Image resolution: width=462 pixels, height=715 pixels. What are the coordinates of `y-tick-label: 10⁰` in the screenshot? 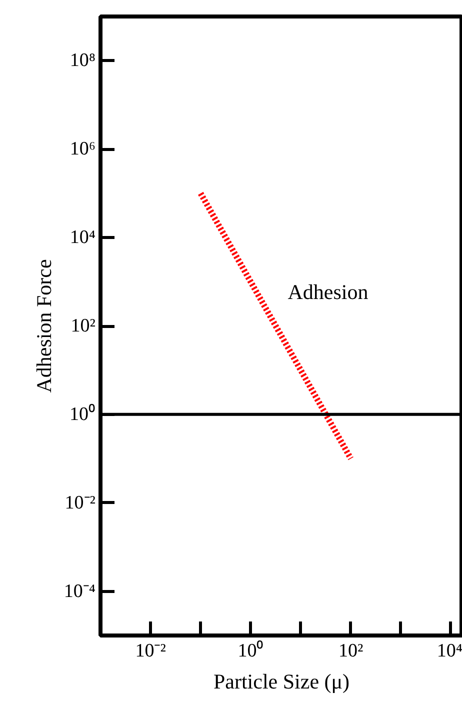 It's located at (83, 413).